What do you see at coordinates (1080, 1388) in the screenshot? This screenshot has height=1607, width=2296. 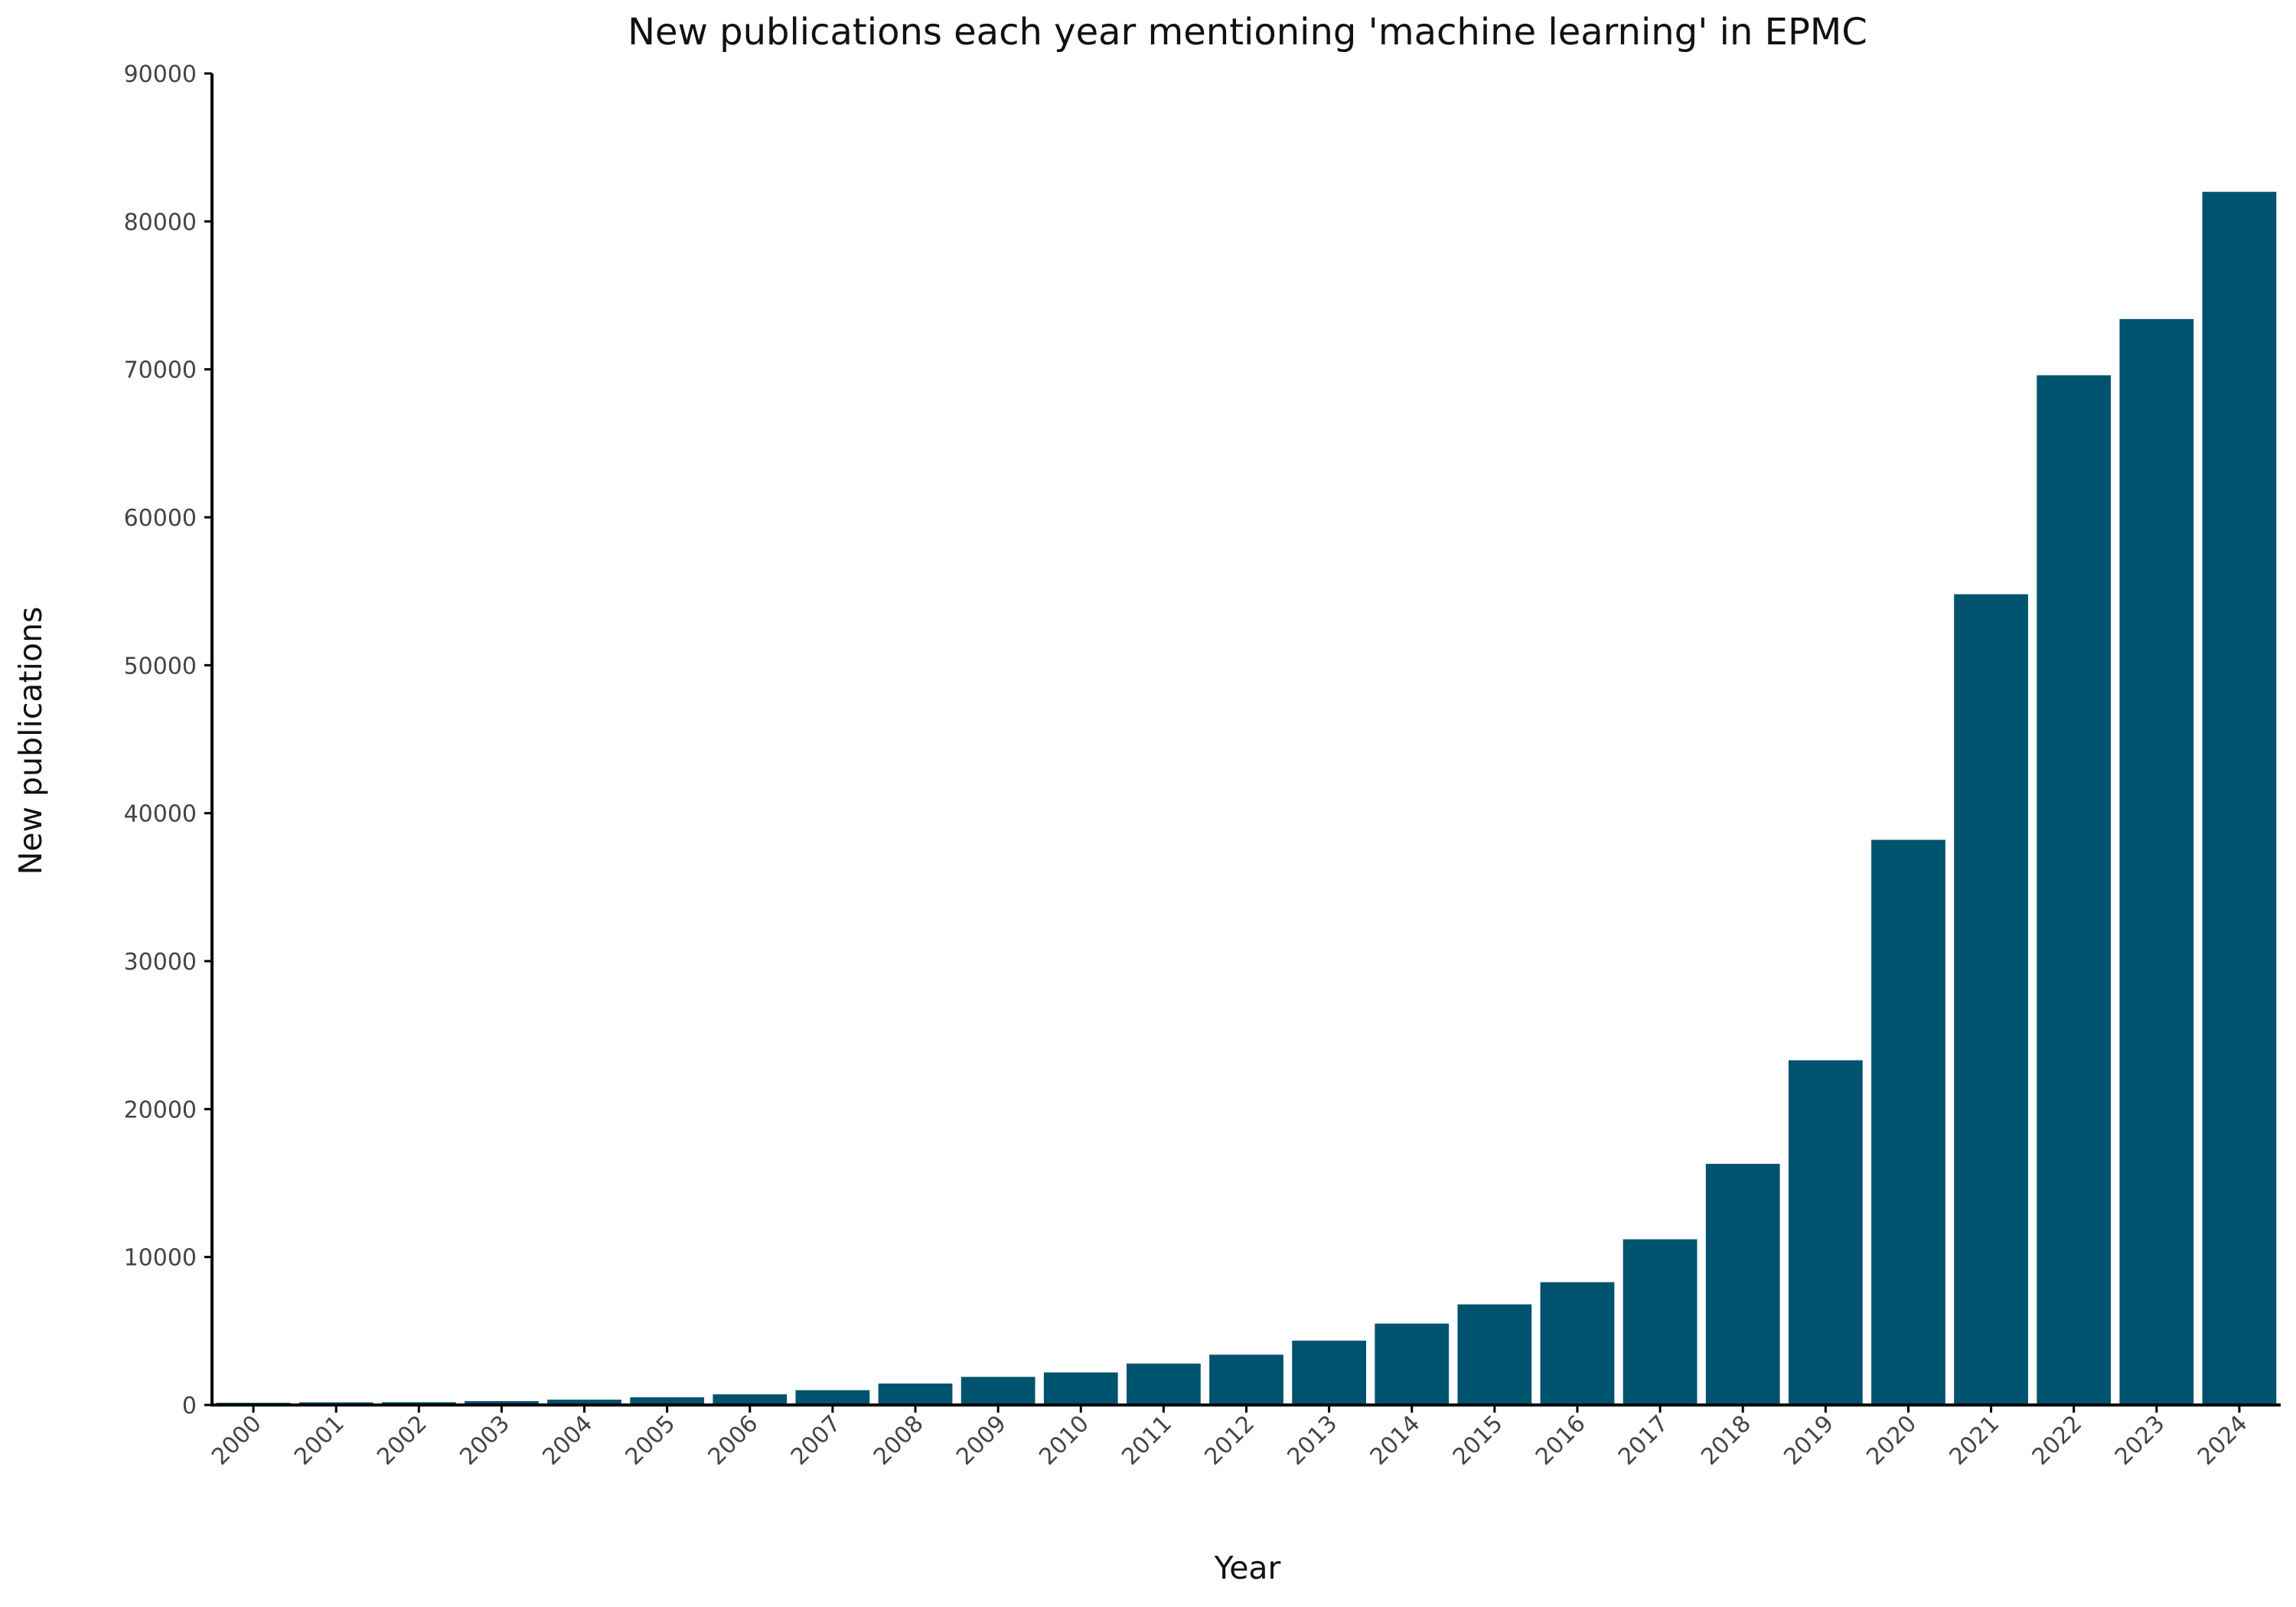 I see `bar-2010` at bounding box center [1080, 1388].